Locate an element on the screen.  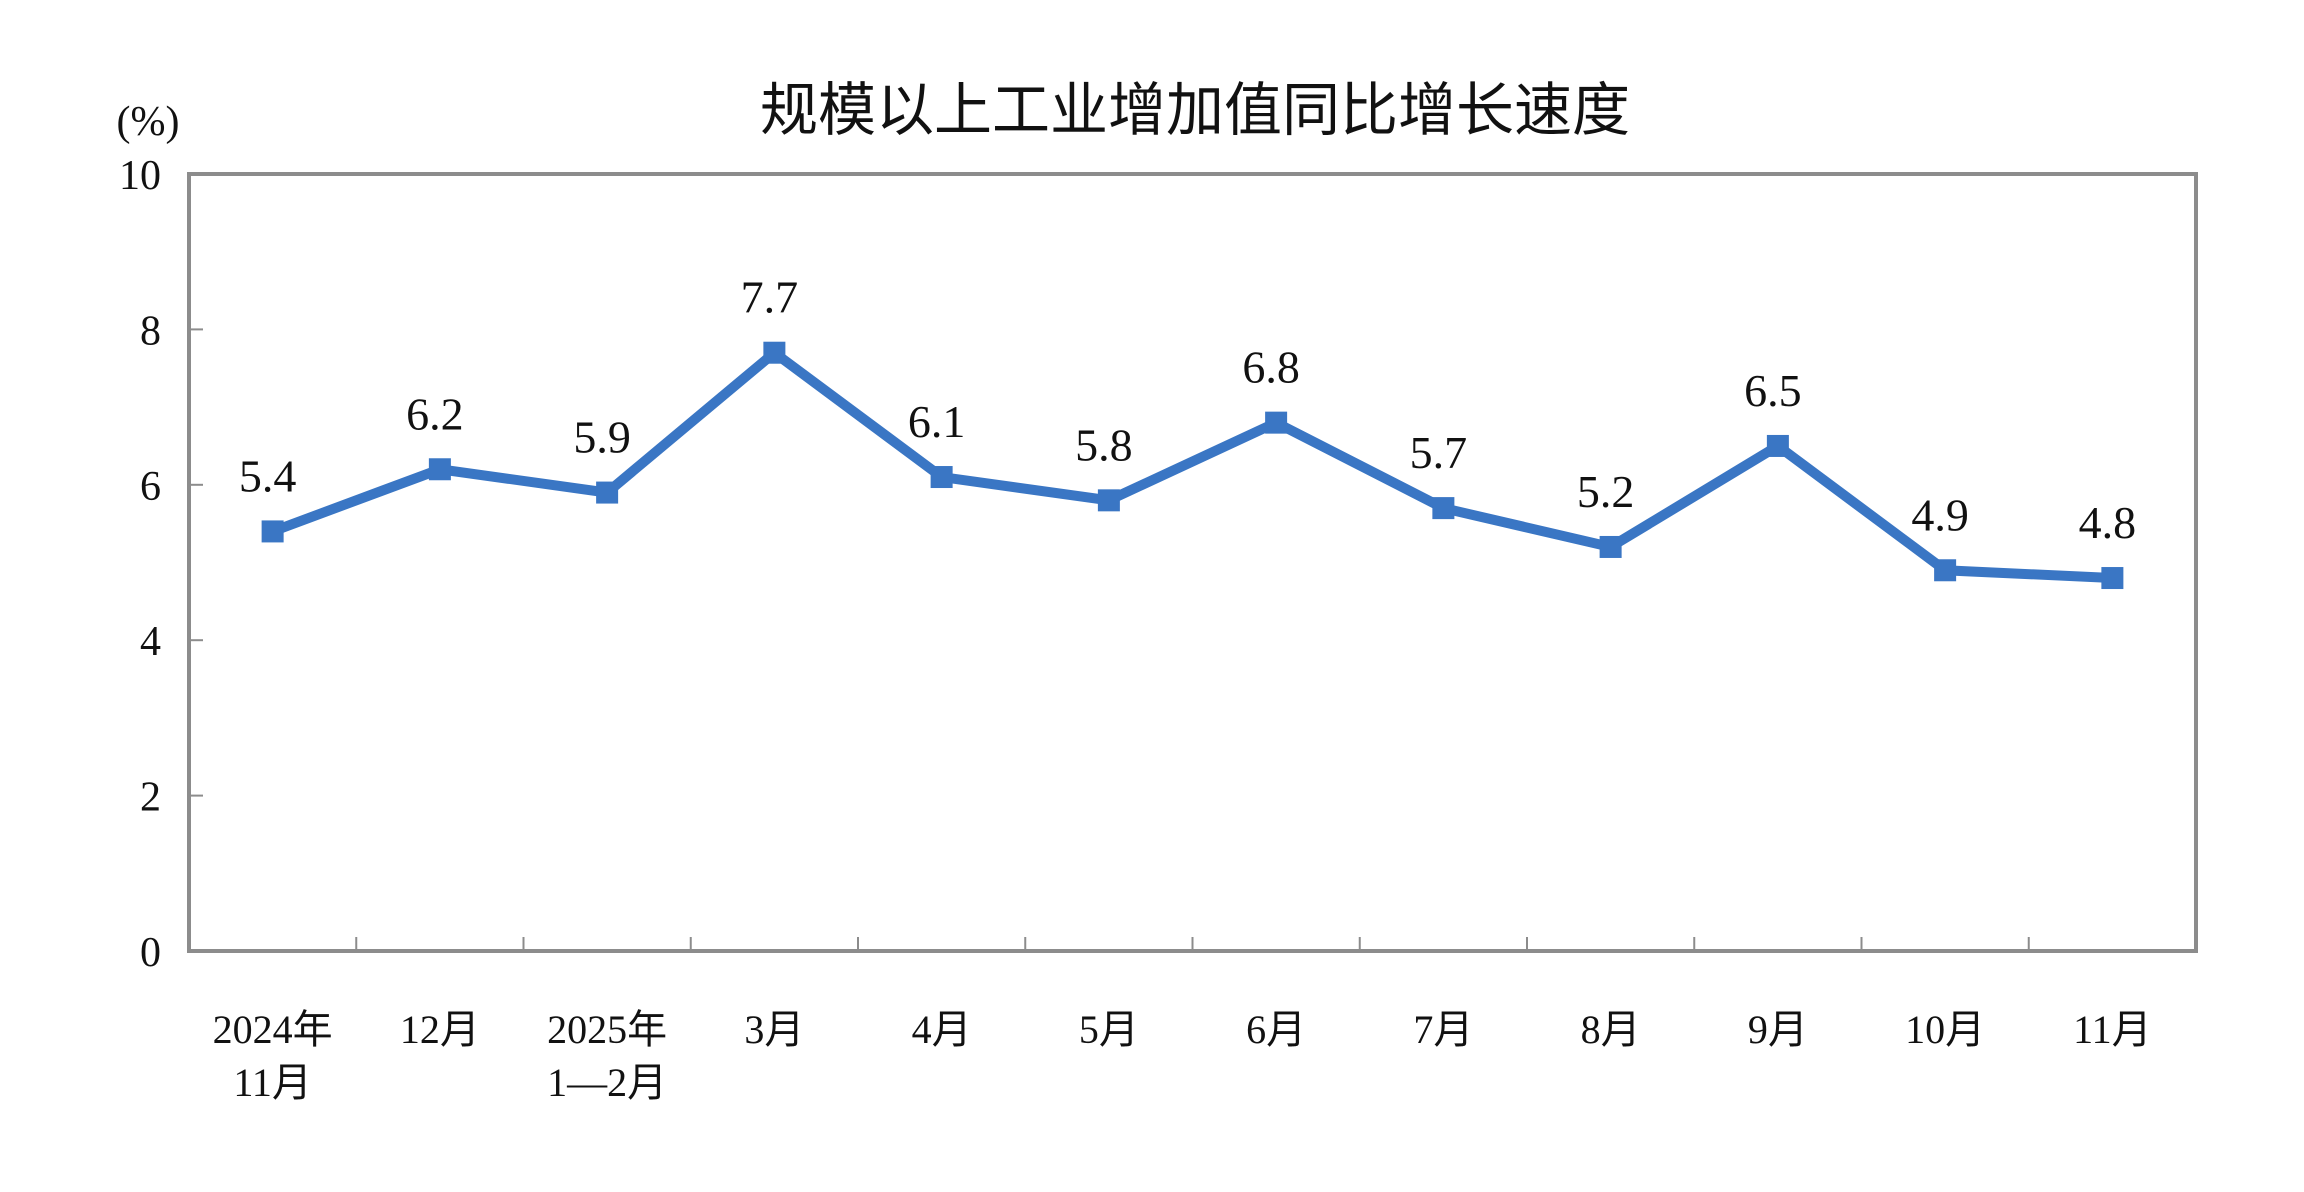
data-label: 6.2 is located at coordinates (435, 413).